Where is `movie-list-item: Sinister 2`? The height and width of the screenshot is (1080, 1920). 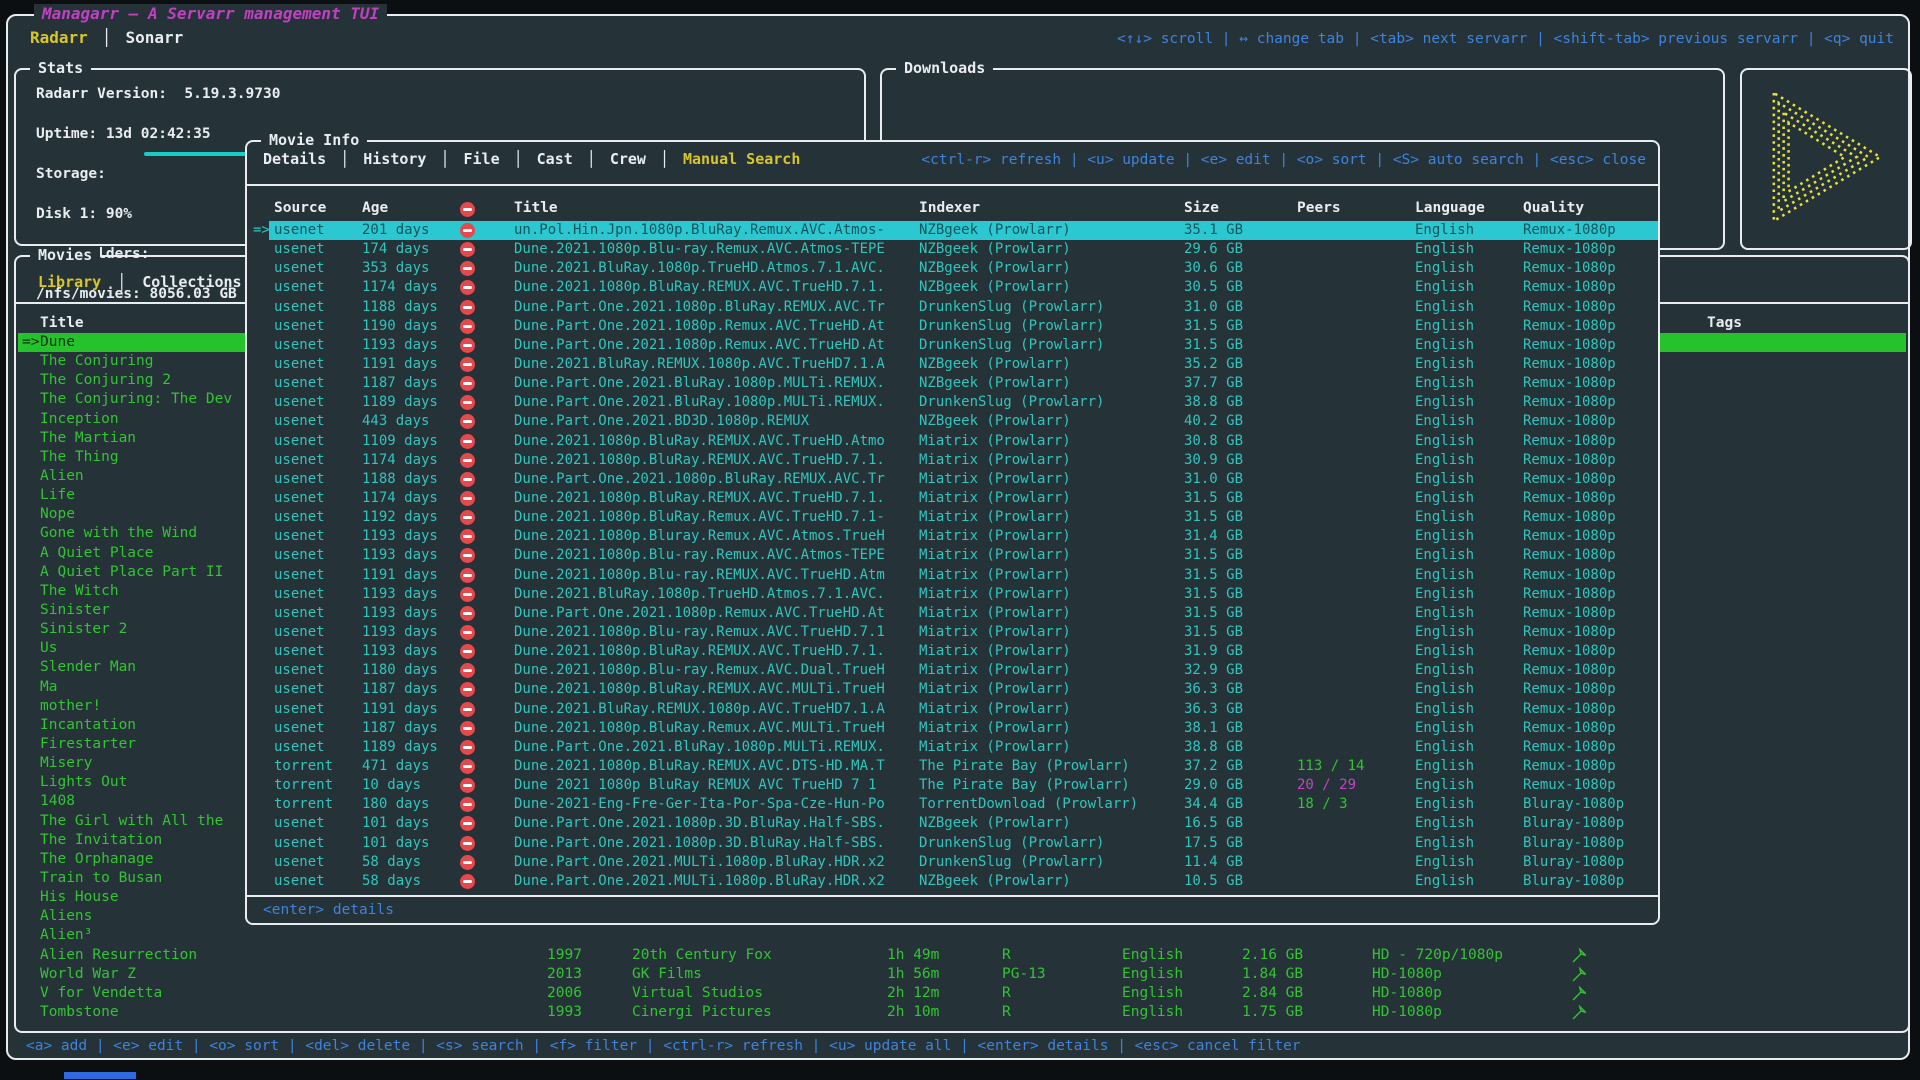
movie-list-item: Sinister 2 is located at coordinates (962, 629).